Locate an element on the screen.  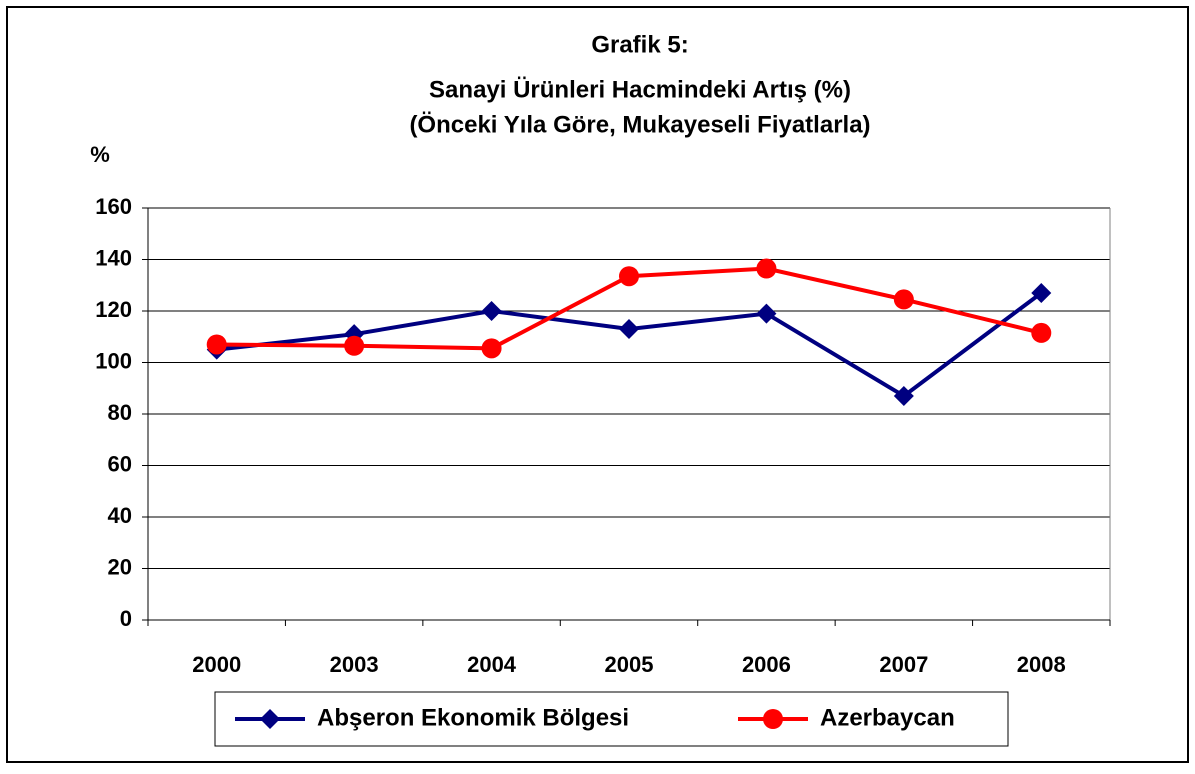
y-axis-label: % is located at coordinates (100, 154).